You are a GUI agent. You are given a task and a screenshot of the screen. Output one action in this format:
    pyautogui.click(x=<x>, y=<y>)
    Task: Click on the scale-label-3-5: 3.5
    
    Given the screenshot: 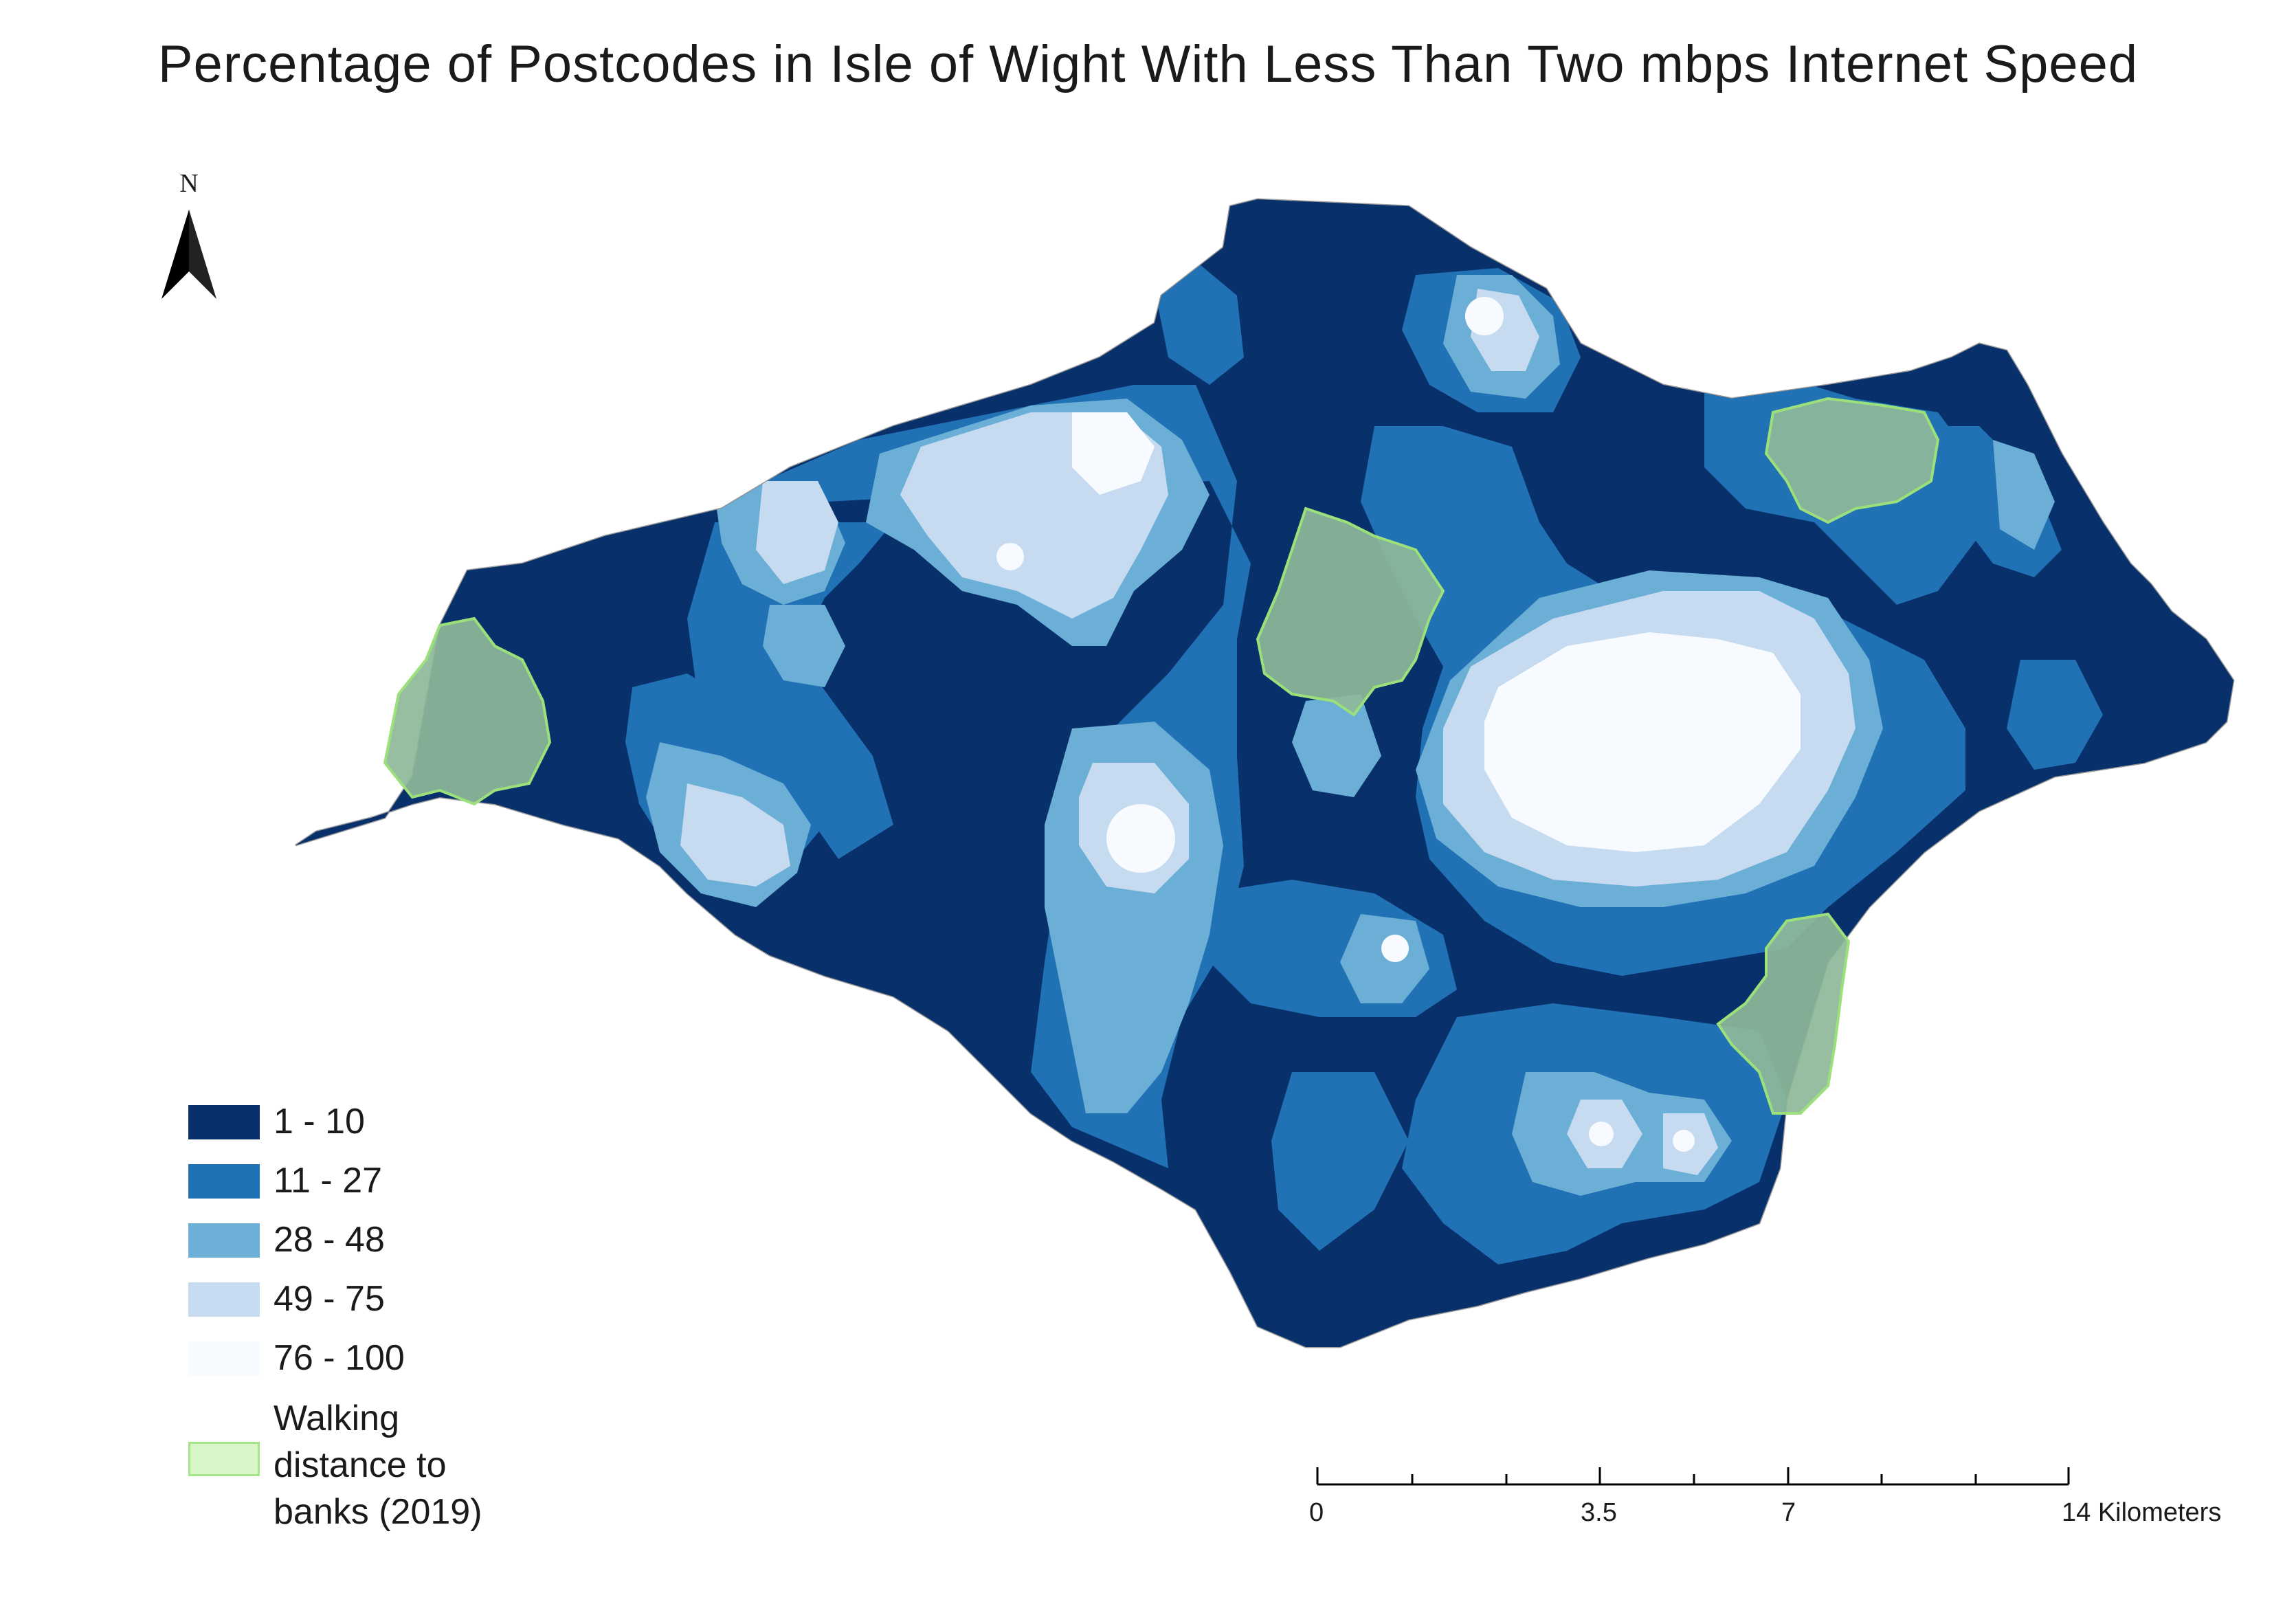 What is the action you would take?
    pyautogui.click(x=1599, y=1512)
    